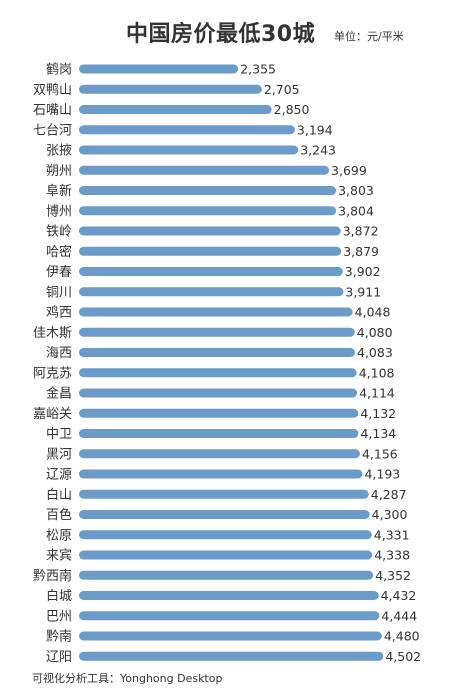 Image resolution: width=456 pixels, height=698 pixels. I want to click on value-label: 4,193, so click(382, 474).